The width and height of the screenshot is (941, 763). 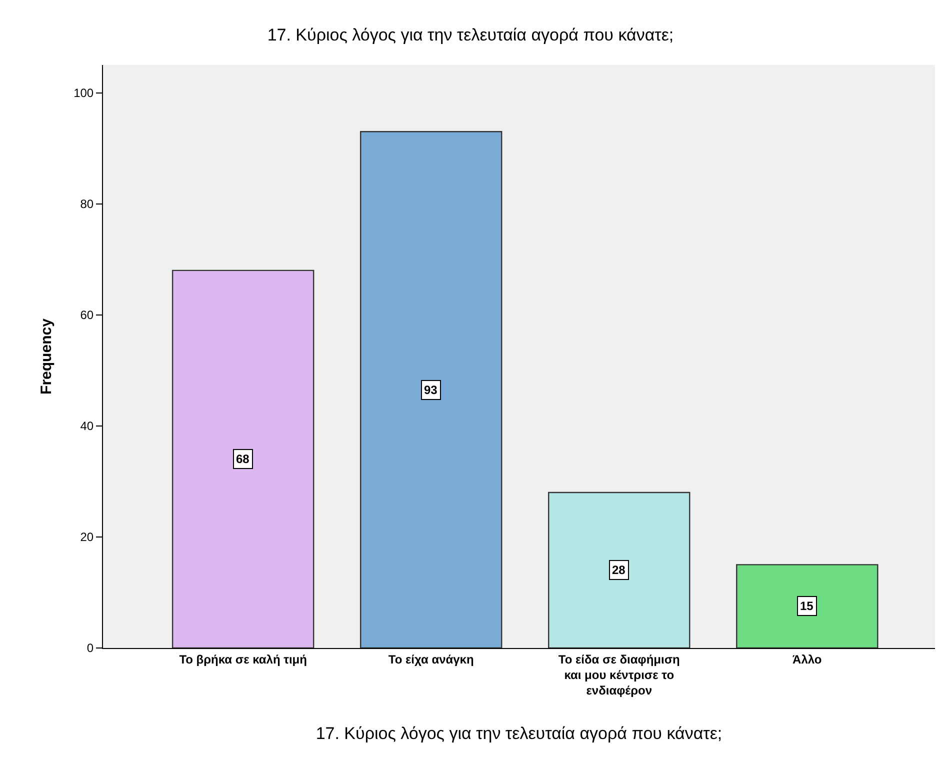 What do you see at coordinates (87, 315) in the screenshot?
I see `y-tick-label: 60` at bounding box center [87, 315].